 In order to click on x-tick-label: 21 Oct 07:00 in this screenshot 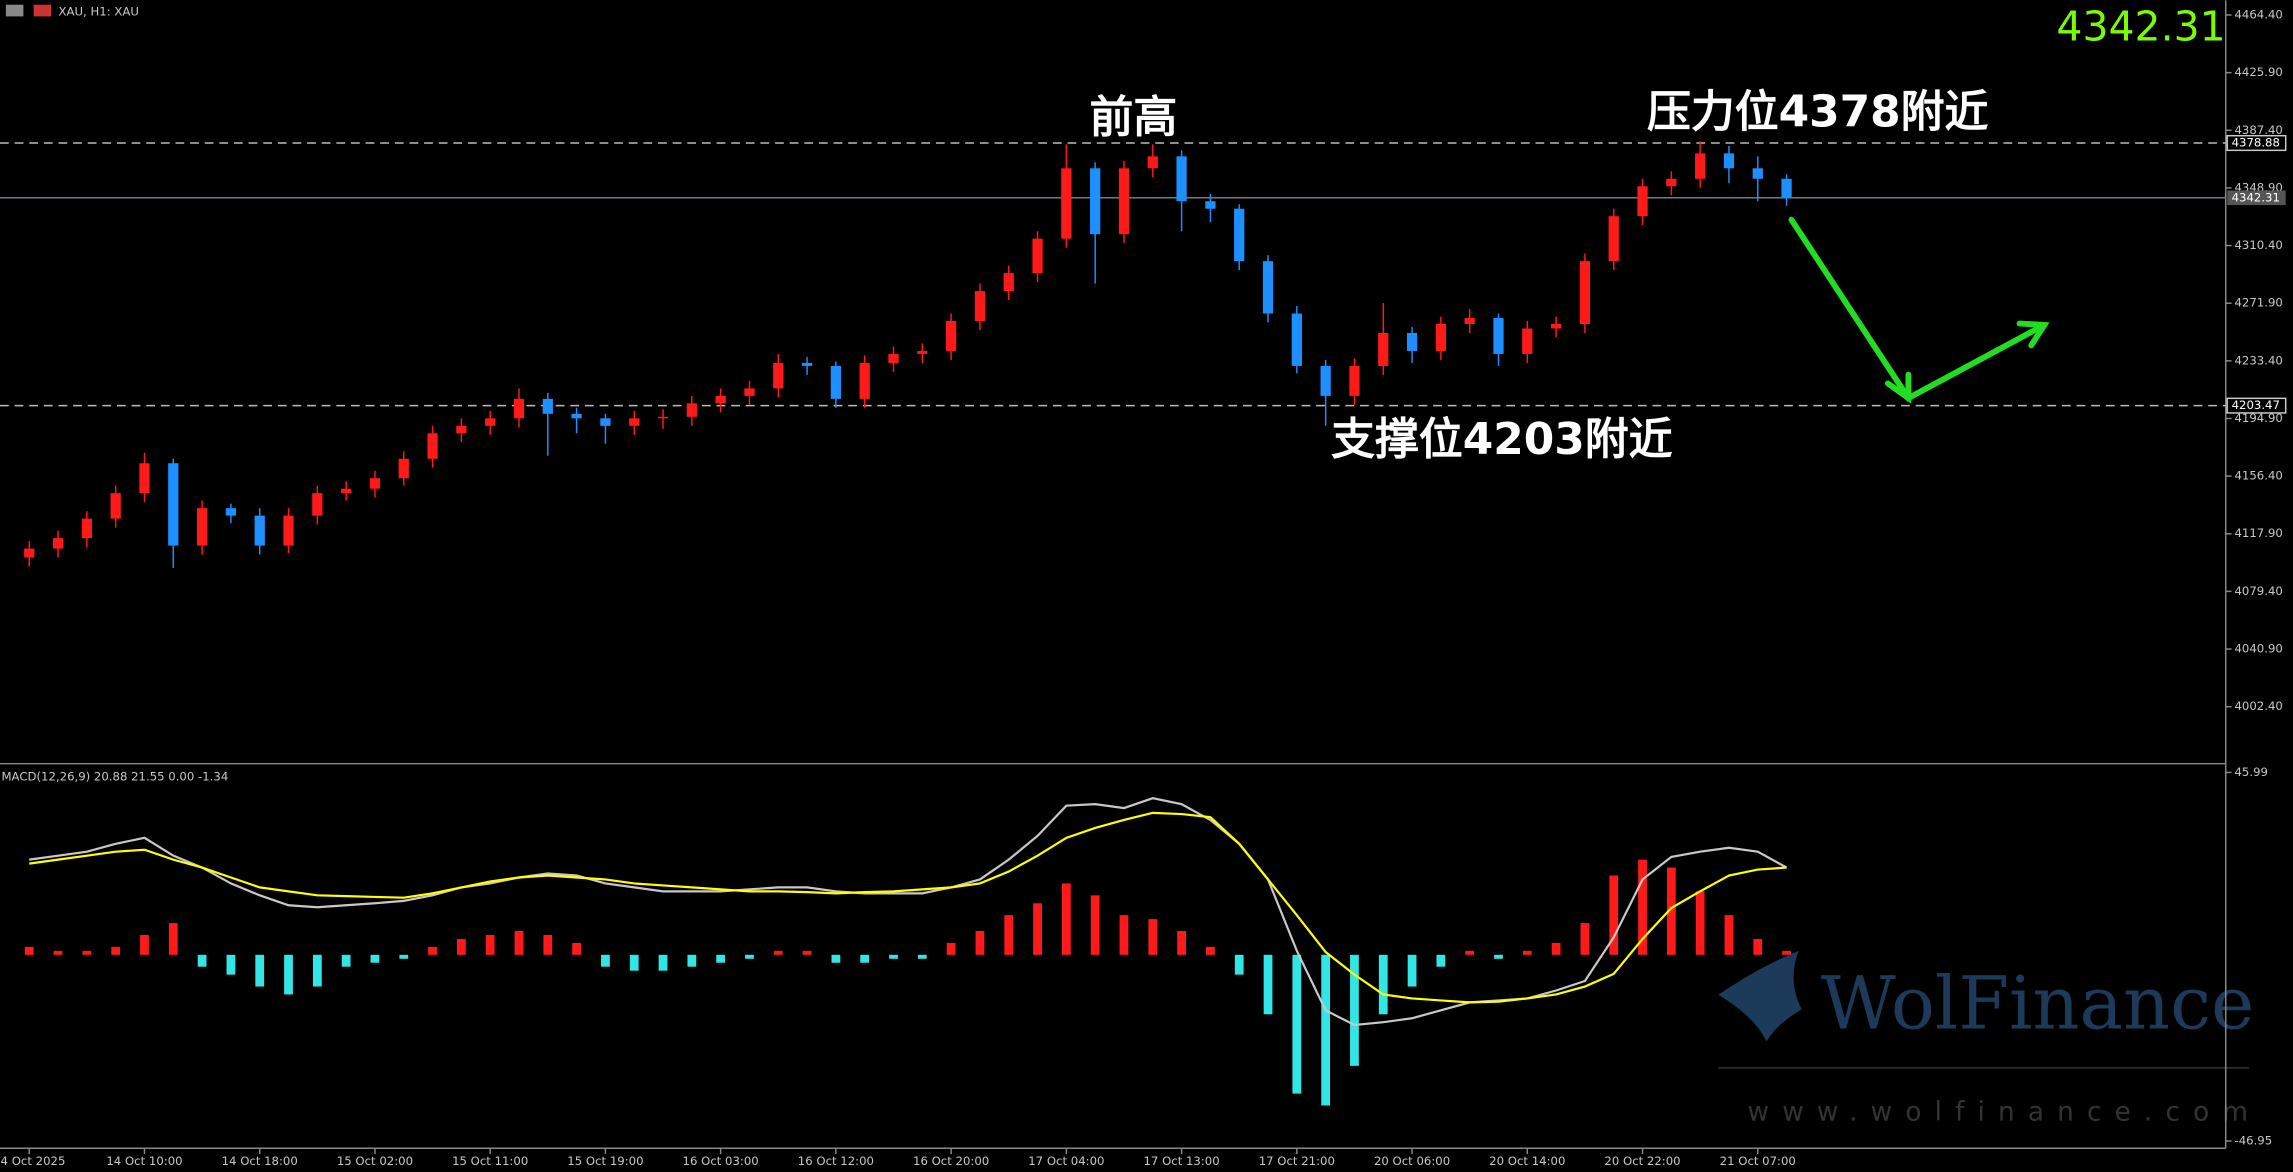, I will do `click(1758, 1161)`.